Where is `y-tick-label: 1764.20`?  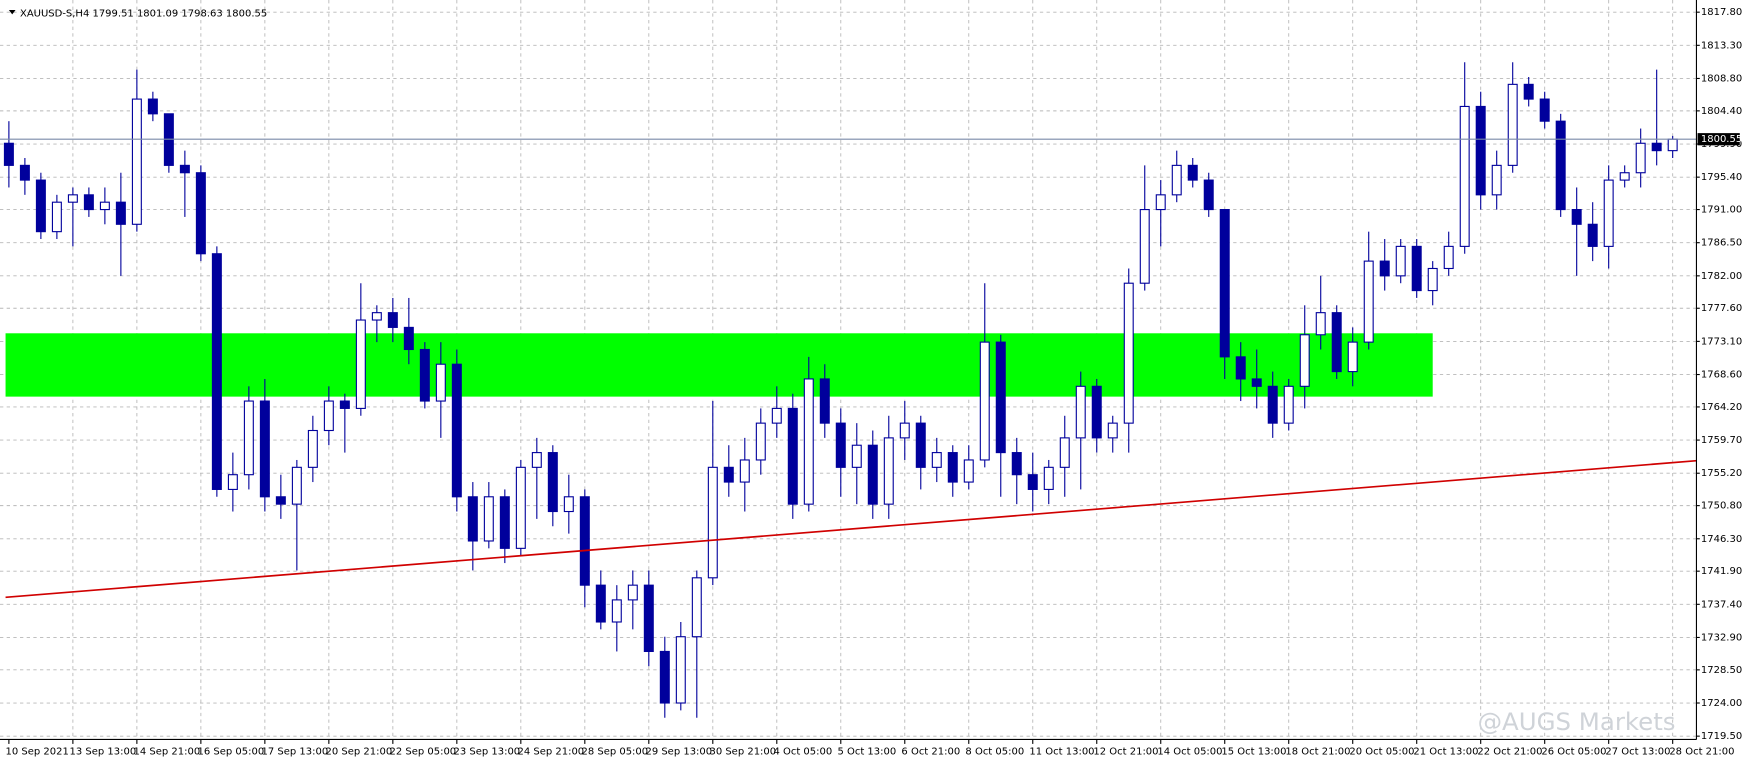 y-tick-label: 1764.20 is located at coordinates (1721, 407).